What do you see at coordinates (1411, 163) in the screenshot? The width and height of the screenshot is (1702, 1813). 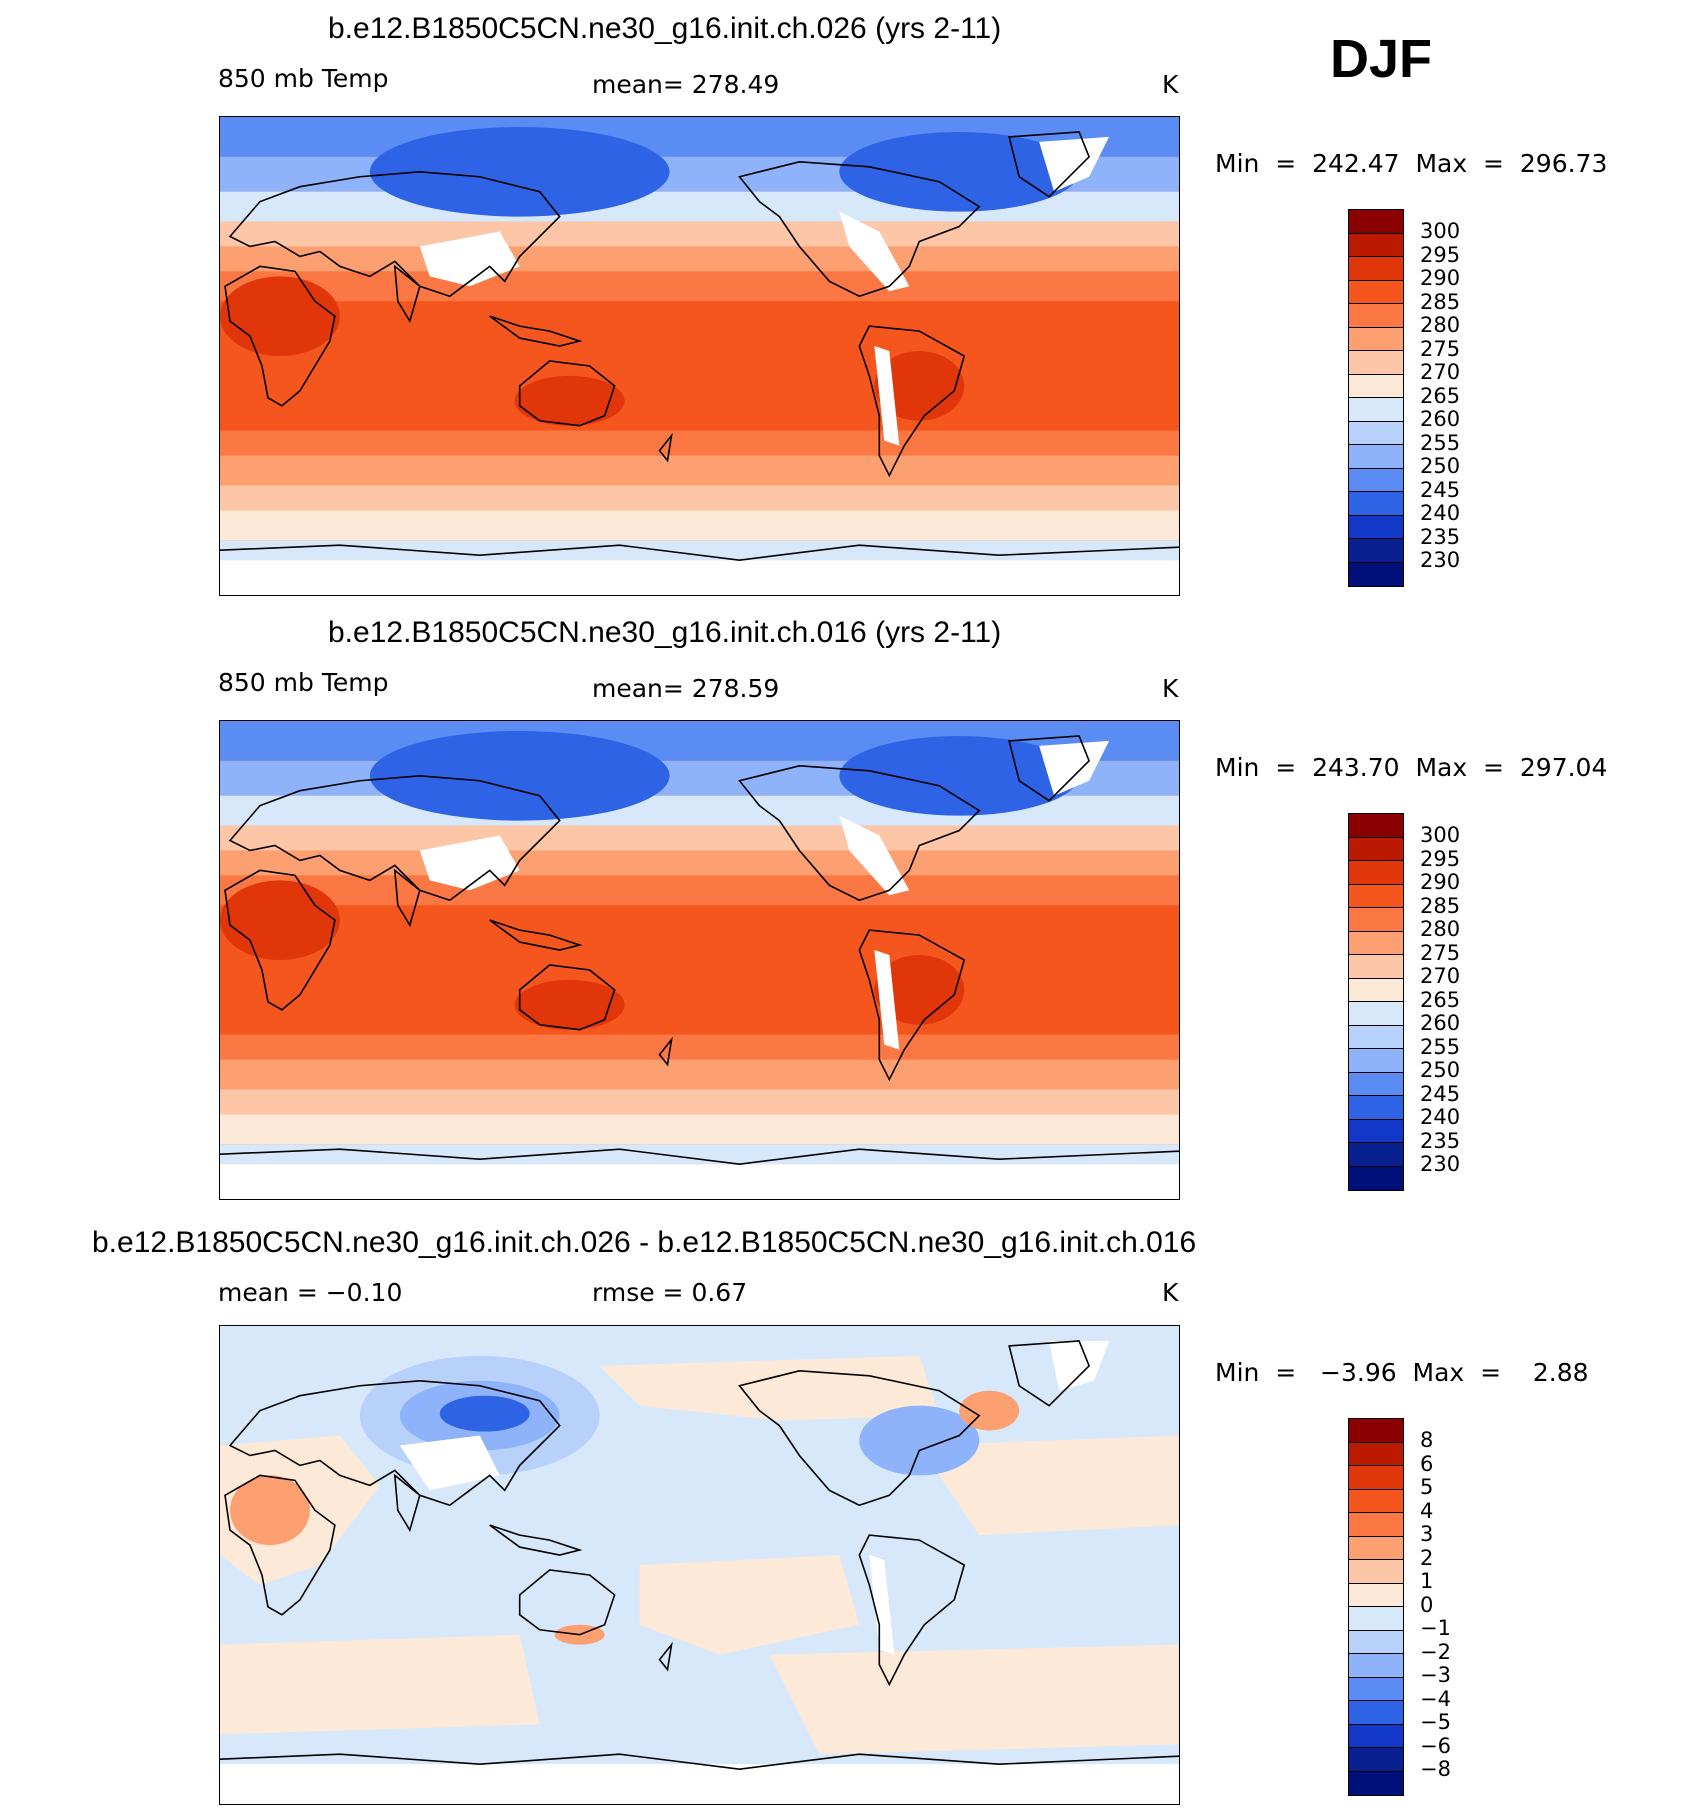 I see `panel-1-minmax: Min = 242.47 Max = 296.73` at bounding box center [1411, 163].